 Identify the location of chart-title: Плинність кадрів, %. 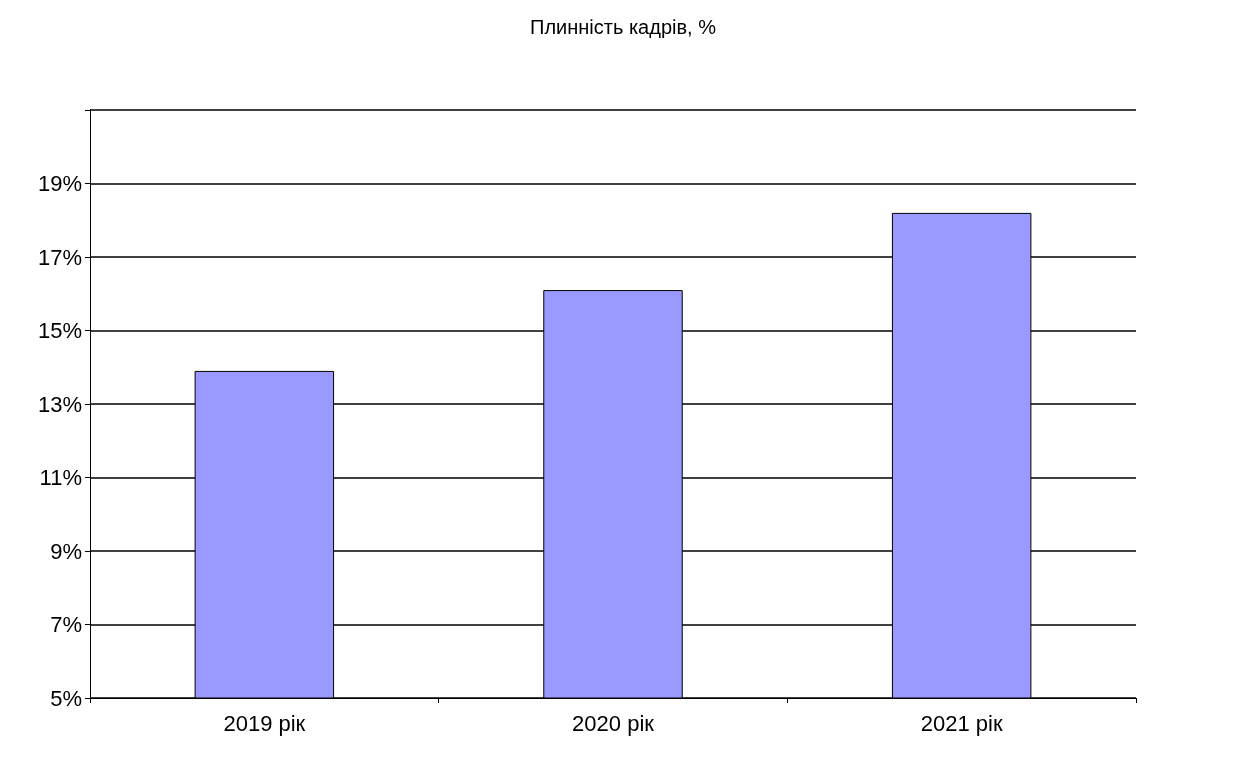
(623, 27).